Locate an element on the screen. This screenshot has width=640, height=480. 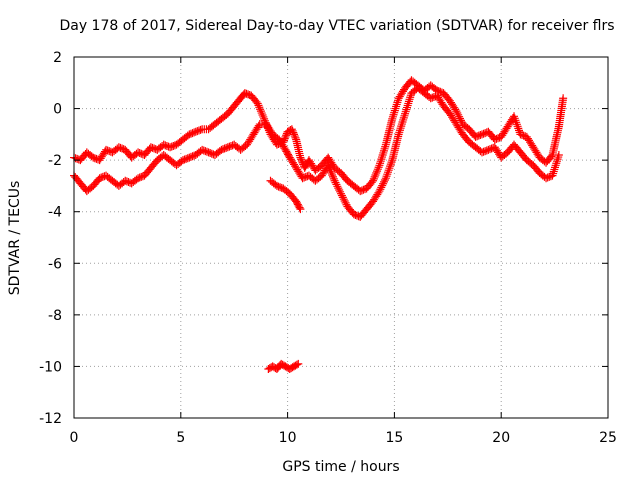
x-axis-label: GPS time / hours is located at coordinates (340, 467).